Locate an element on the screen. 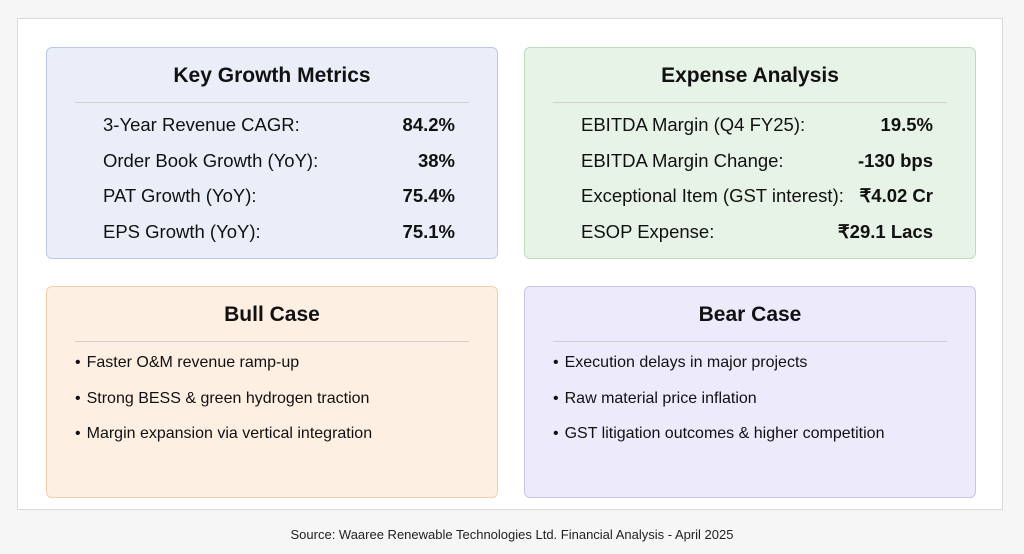 Image resolution: width=1024 pixels, height=554 pixels. metric-label: EPS Growth (YoY): is located at coordinates (182, 231).